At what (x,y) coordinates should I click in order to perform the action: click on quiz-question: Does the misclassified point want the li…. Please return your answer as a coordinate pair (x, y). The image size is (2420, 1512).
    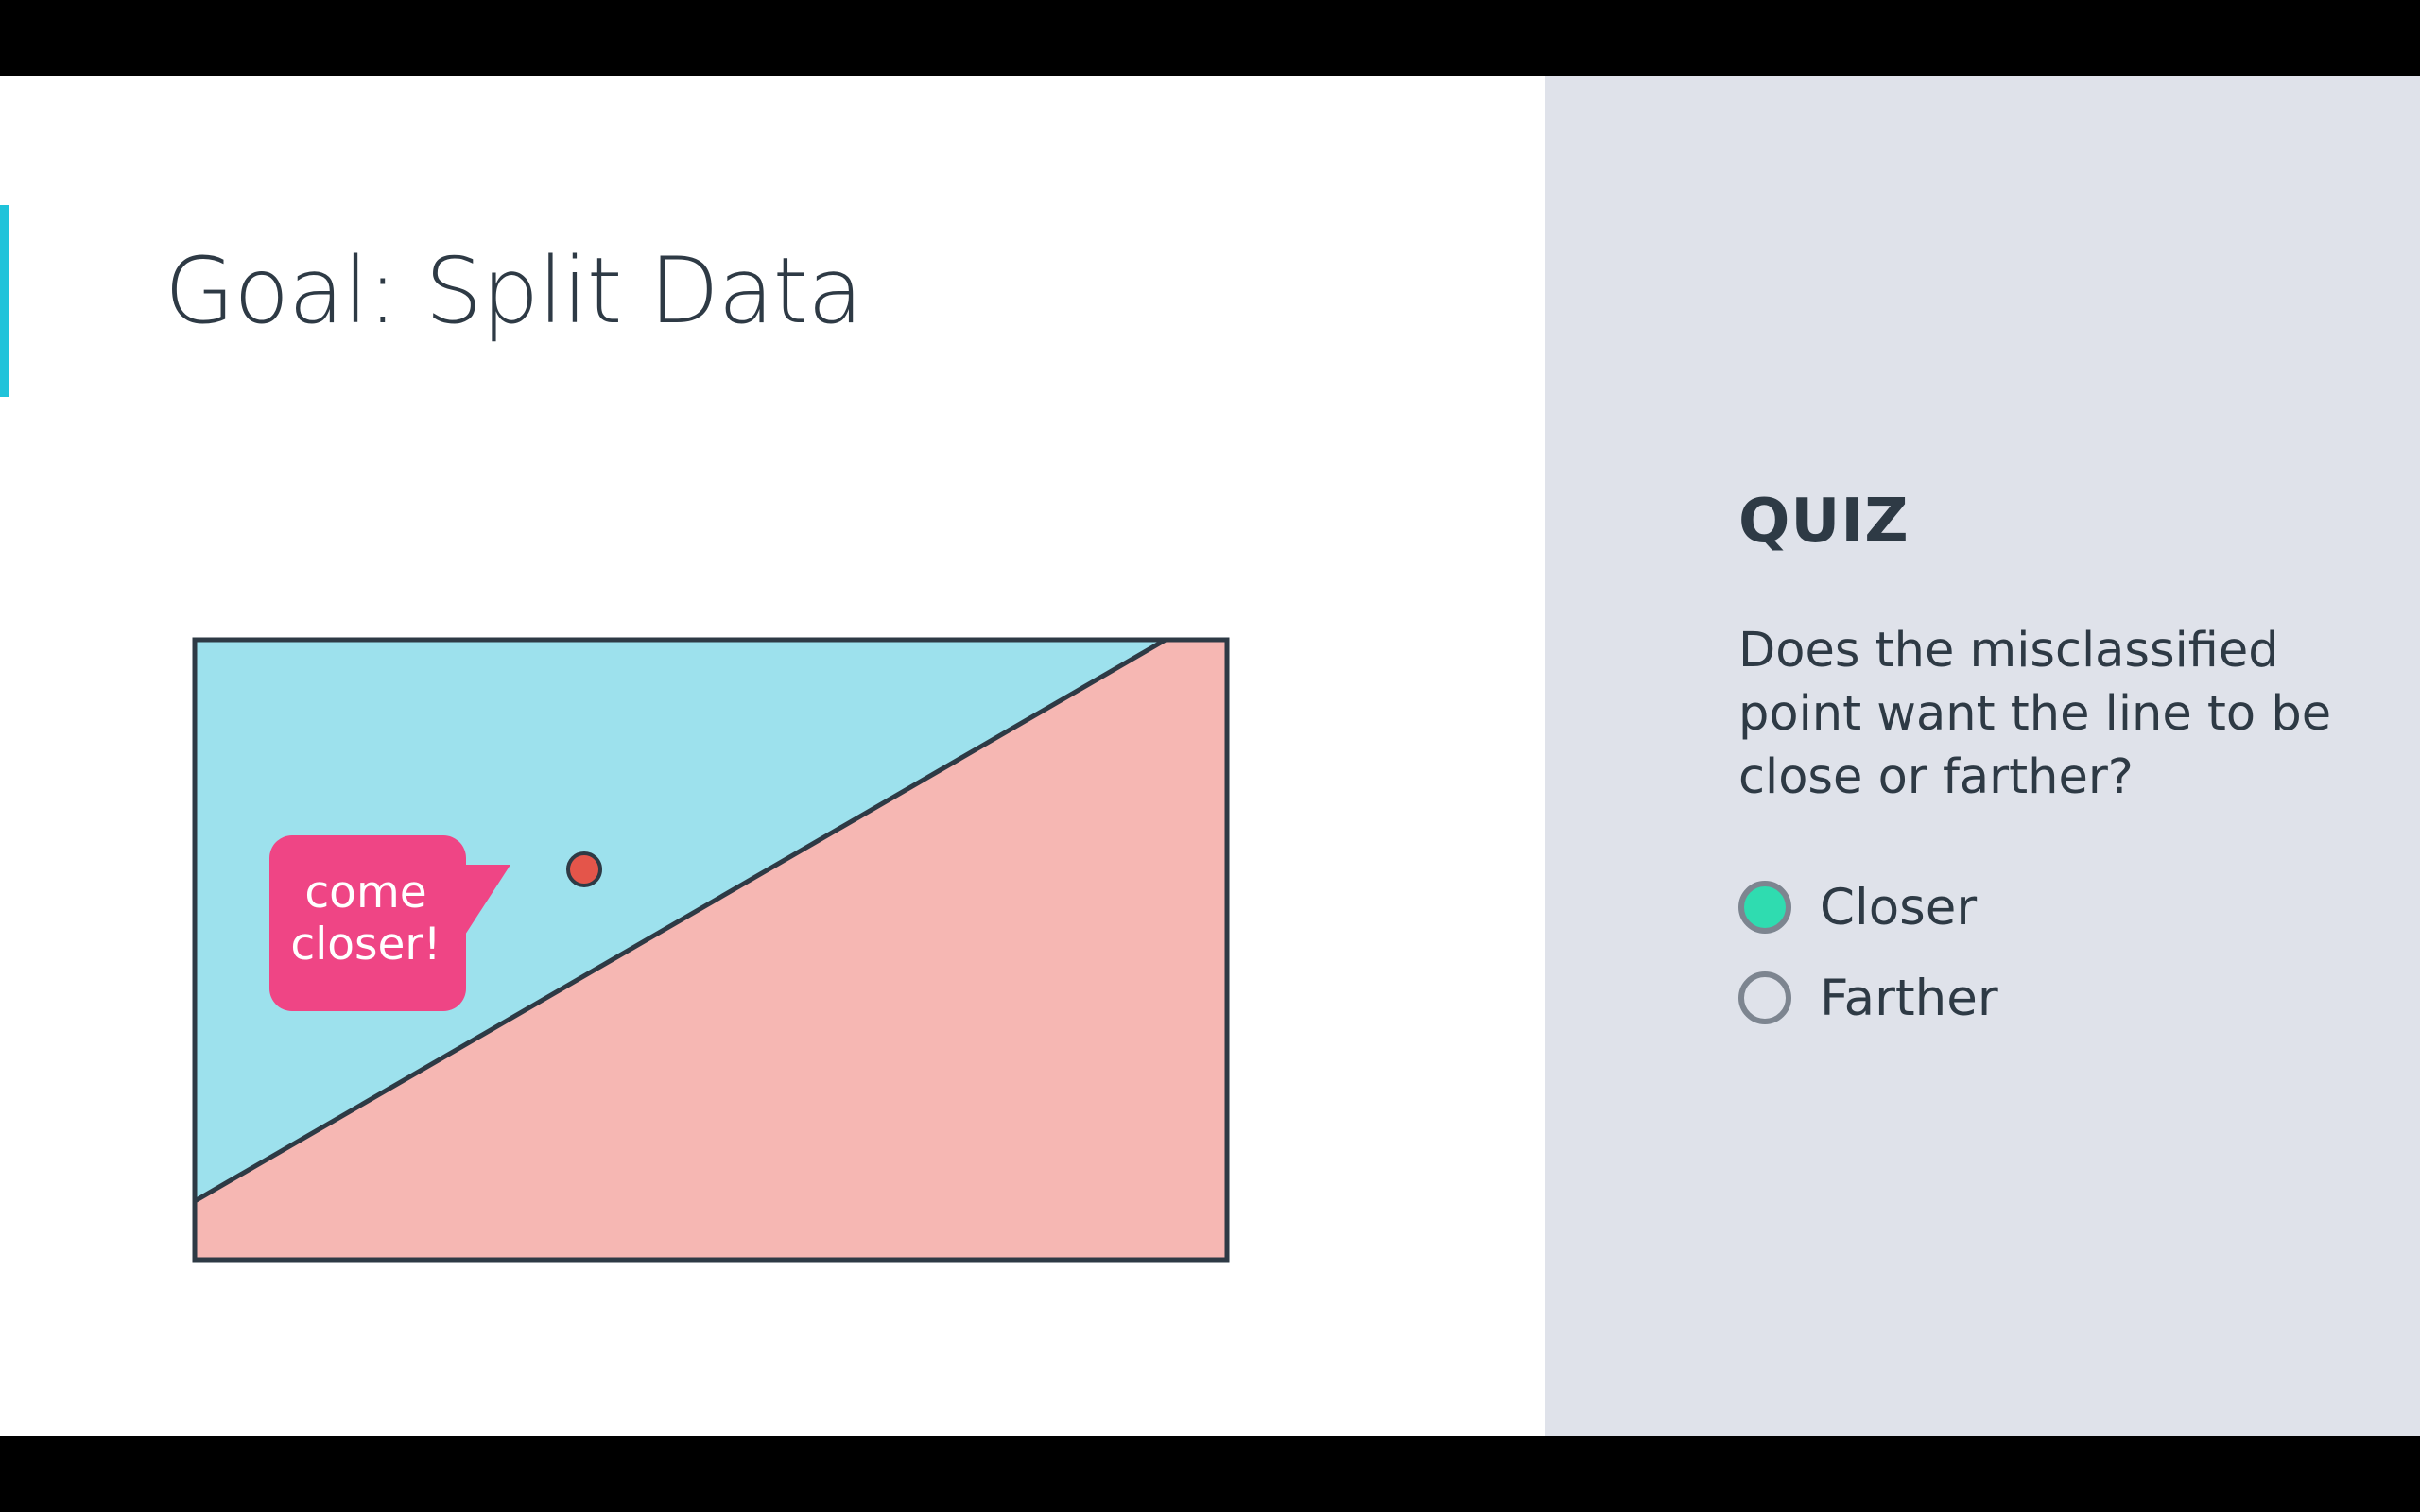
    Looking at the image, I should click on (2035, 714).